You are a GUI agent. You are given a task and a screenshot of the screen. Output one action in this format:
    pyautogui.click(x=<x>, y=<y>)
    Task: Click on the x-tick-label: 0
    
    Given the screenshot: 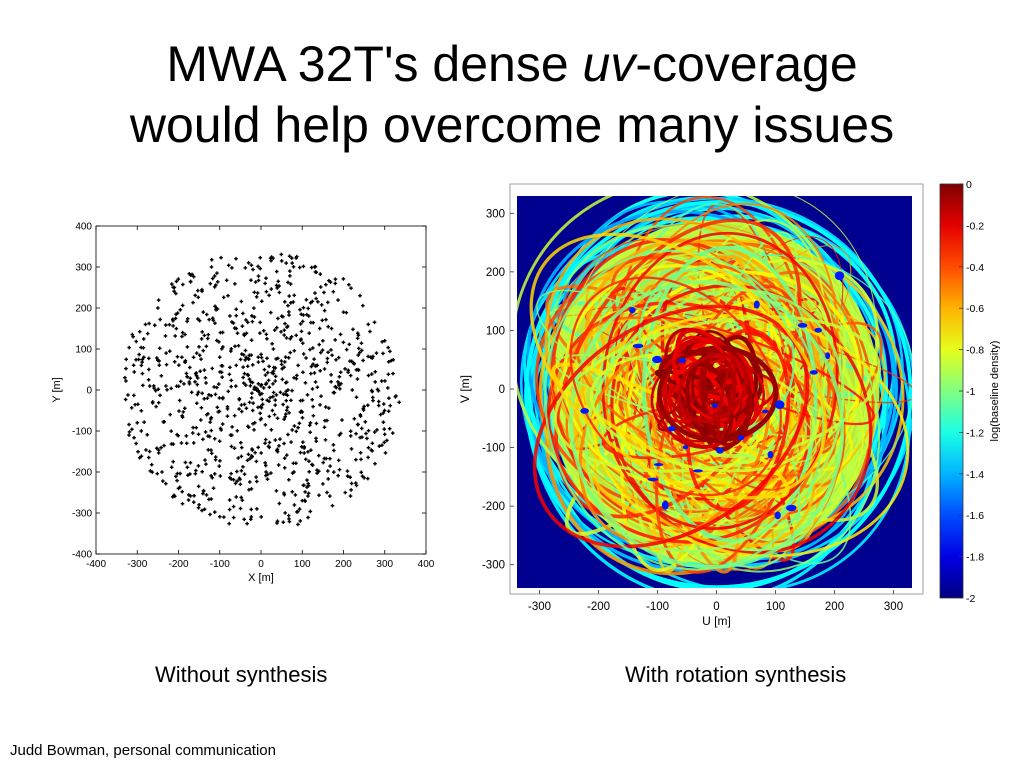 What is the action you would take?
    pyautogui.click(x=716, y=607)
    